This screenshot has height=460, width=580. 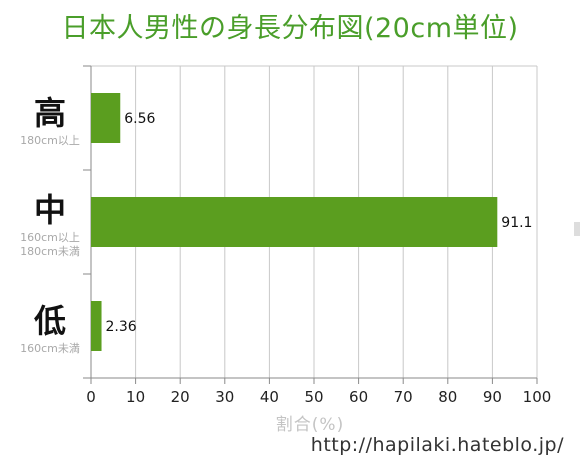 I want to click on x-tick-label-6: 60, so click(x=358, y=397).